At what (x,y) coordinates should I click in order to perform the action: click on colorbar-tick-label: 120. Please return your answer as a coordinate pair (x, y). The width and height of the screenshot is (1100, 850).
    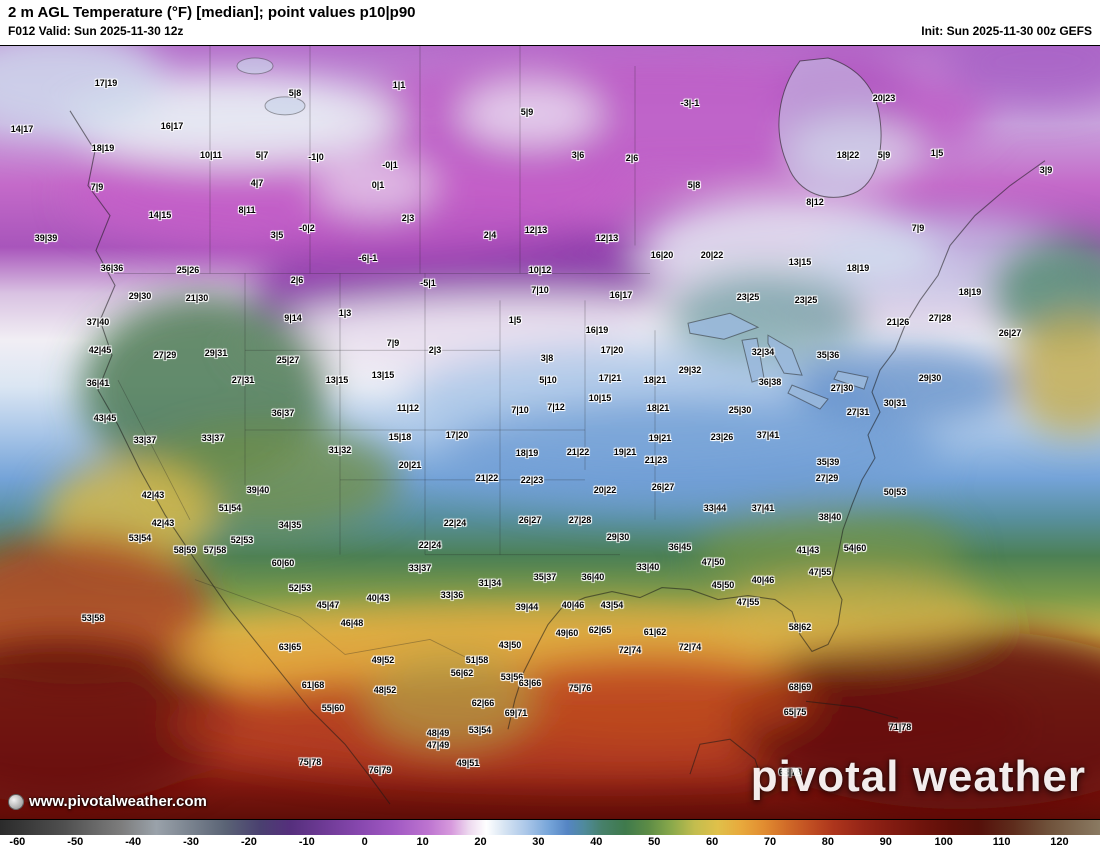
    Looking at the image, I should click on (1059, 842).